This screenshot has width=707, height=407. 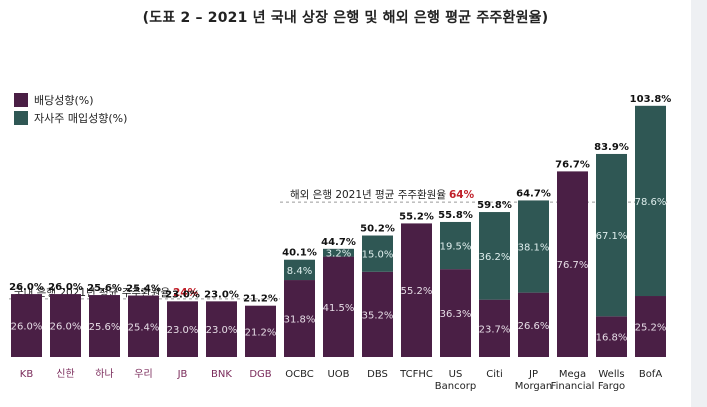 I want to click on data-label-total: 103.8%, so click(x=651, y=99).